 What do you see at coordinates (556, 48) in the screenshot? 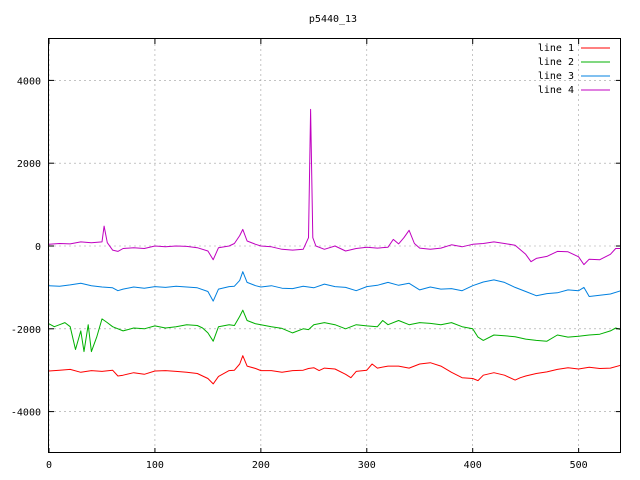
I see `legend-label-line-1: line 1` at bounding box center [556, 48].